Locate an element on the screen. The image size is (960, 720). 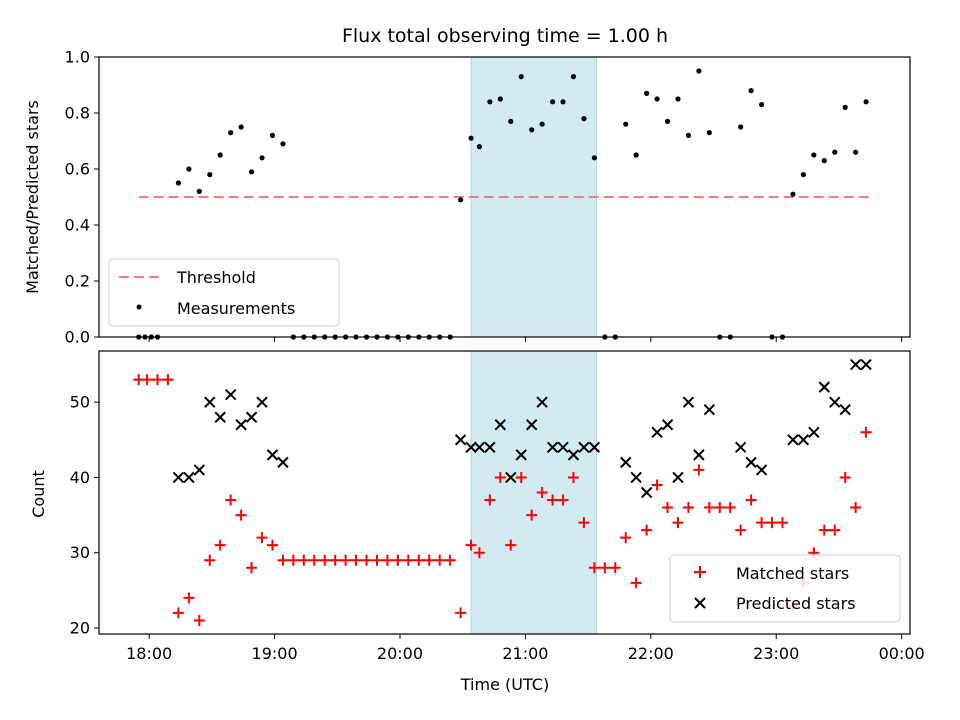
x-axis-label: Time (UTC) is located at coordinates (504, 684).